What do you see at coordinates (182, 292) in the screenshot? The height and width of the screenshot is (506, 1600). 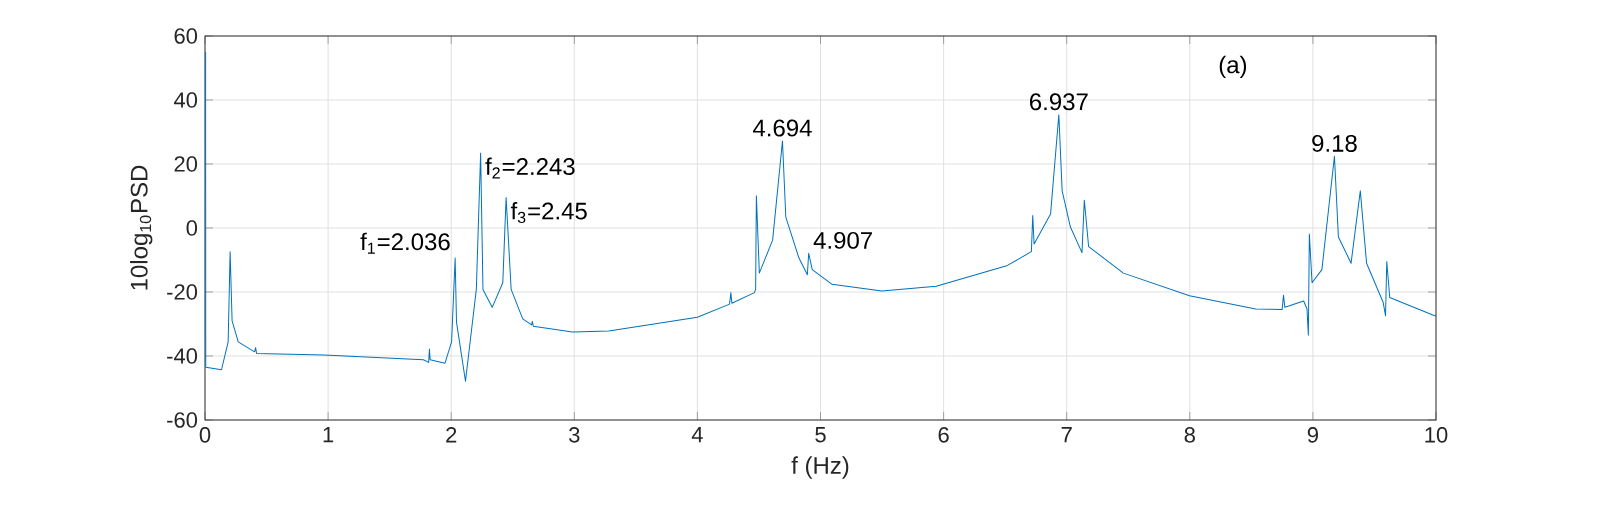 I see `y-tick-label: -20` at bounding box center [182, 292].